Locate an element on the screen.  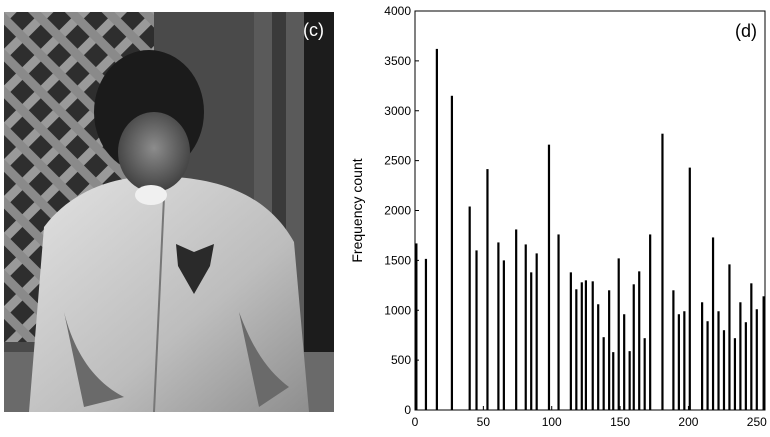
y-axis-label: Frequency count is located at coordinates (357, 210).